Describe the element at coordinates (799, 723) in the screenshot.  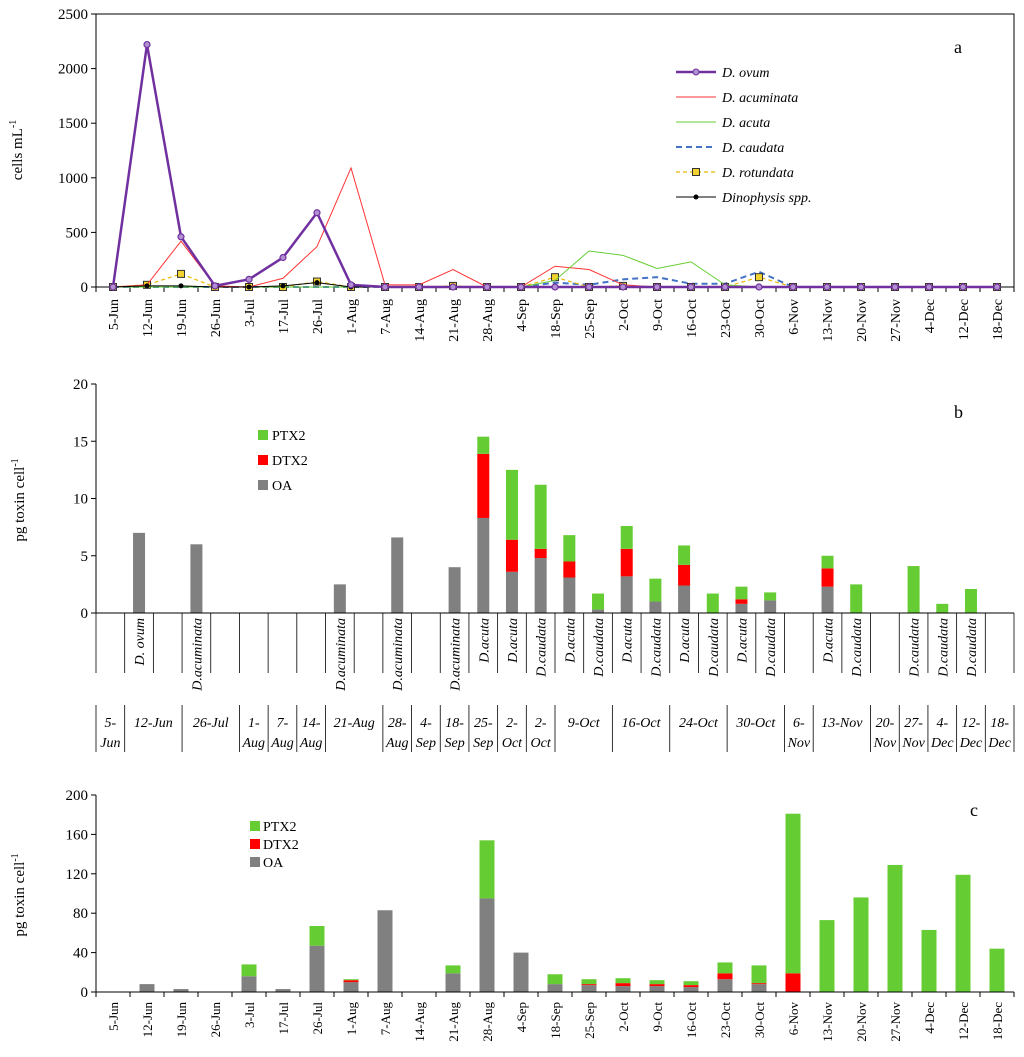
I see `date-label: 6-` at that location.